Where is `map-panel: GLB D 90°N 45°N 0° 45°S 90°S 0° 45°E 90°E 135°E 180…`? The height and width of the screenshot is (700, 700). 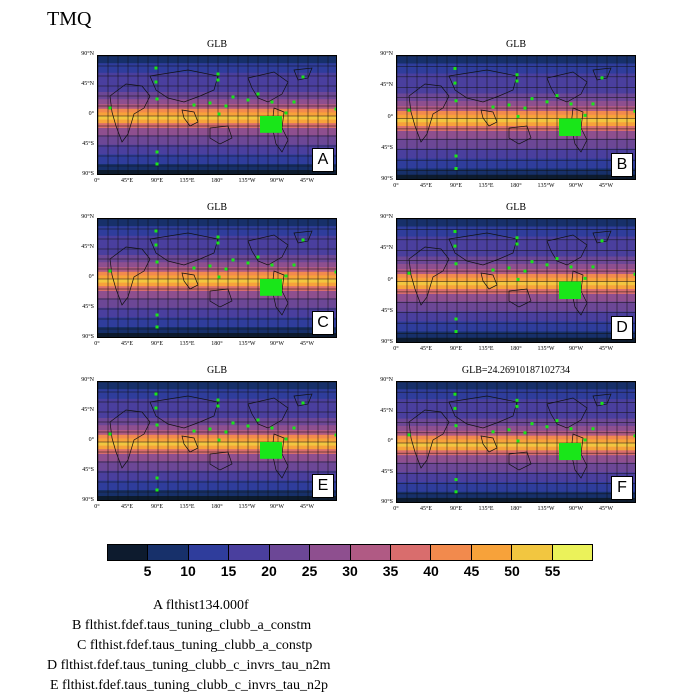
map-panel: GLB D 90°N 45°N 0° 45°S 90°S 0° 45°E 90°E 135°E 180… is located at coordinates (508, 280).